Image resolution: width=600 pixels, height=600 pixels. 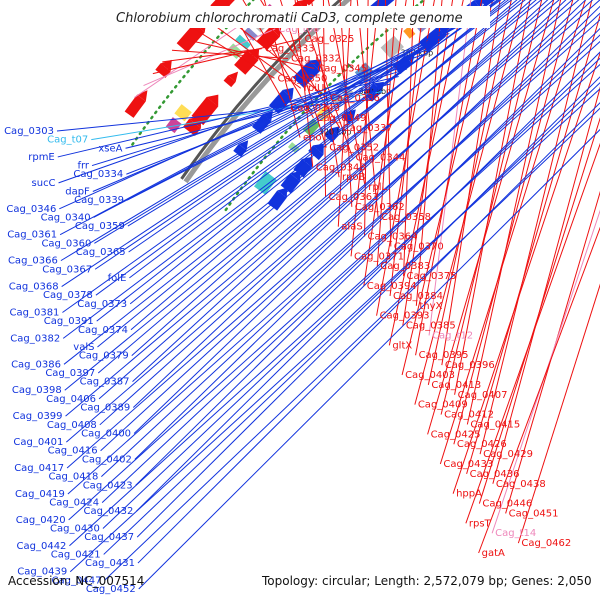 I want to click on gene-label: Cag_0395, so click(x=444, y=355).